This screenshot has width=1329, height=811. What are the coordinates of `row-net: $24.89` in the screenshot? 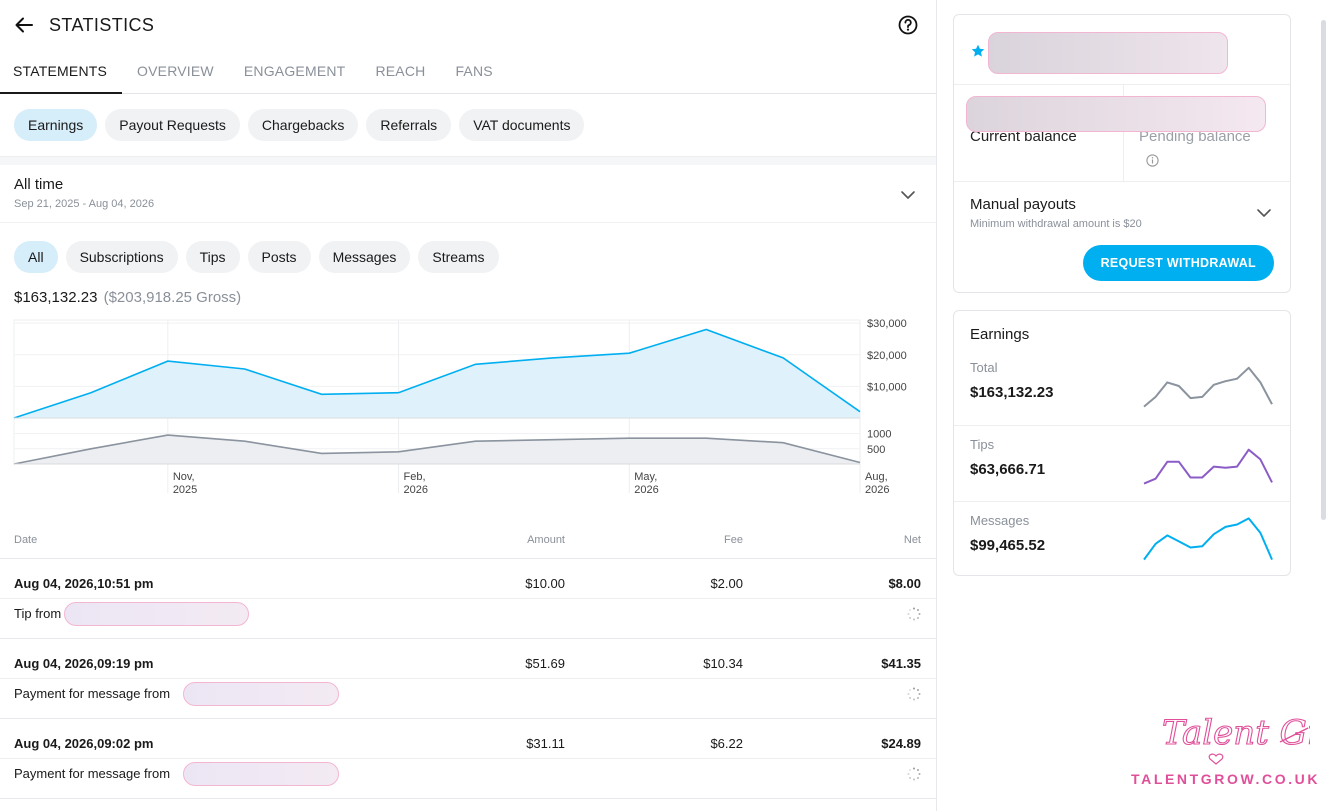 It's located at (901, 743).